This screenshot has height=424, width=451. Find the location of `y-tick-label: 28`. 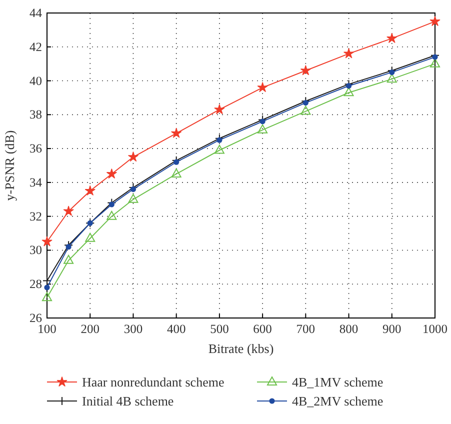

y-tick-label: 28 is located at coordinates (36, 284).